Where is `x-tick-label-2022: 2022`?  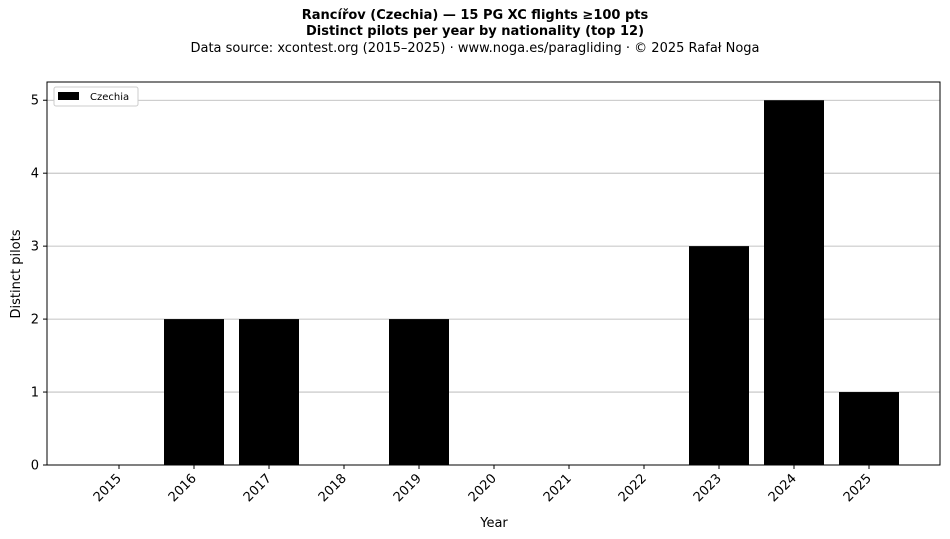
x-tick-label-2022: 2022 is located at coordinates (633, 488).